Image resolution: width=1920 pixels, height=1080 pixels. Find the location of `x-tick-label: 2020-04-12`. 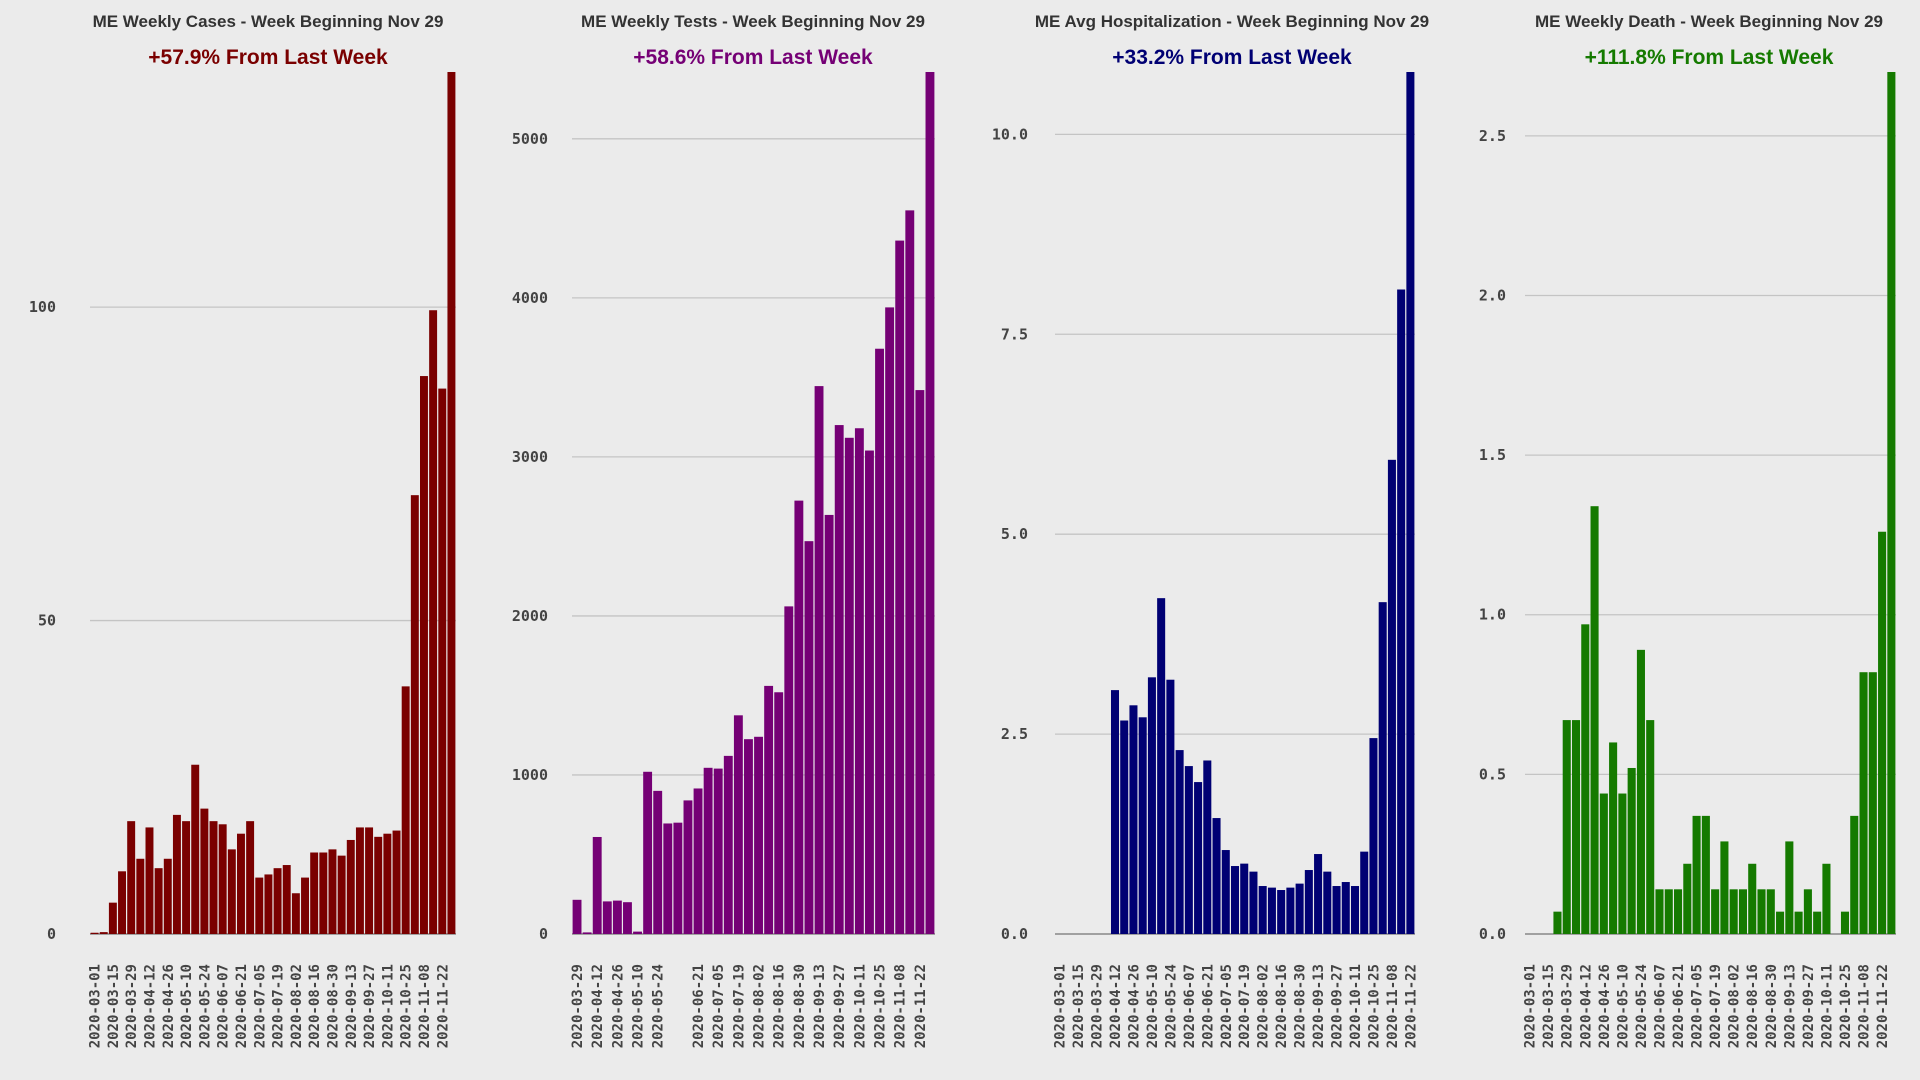

x-tick-label: 2020-04-12 is located at coordinates (150, 1006).